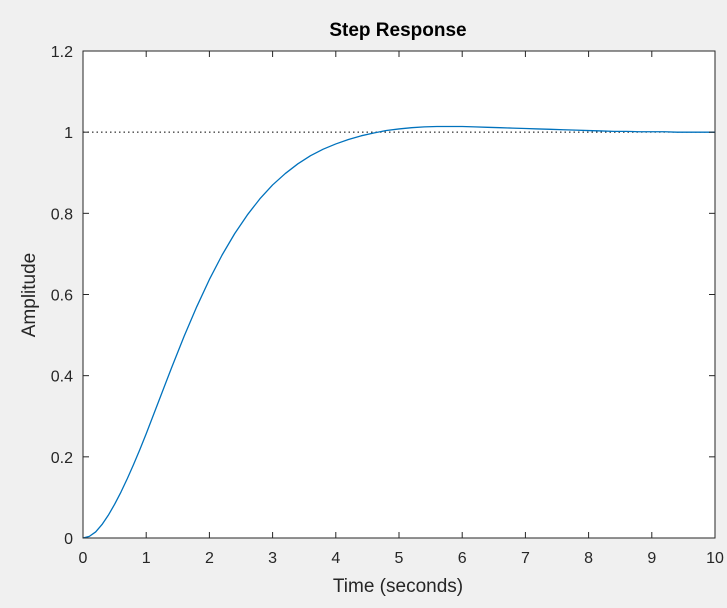  Describe the element at coordinates (62, 377) in the screenshot. I see `y-tick-label: 0.4` at that location.